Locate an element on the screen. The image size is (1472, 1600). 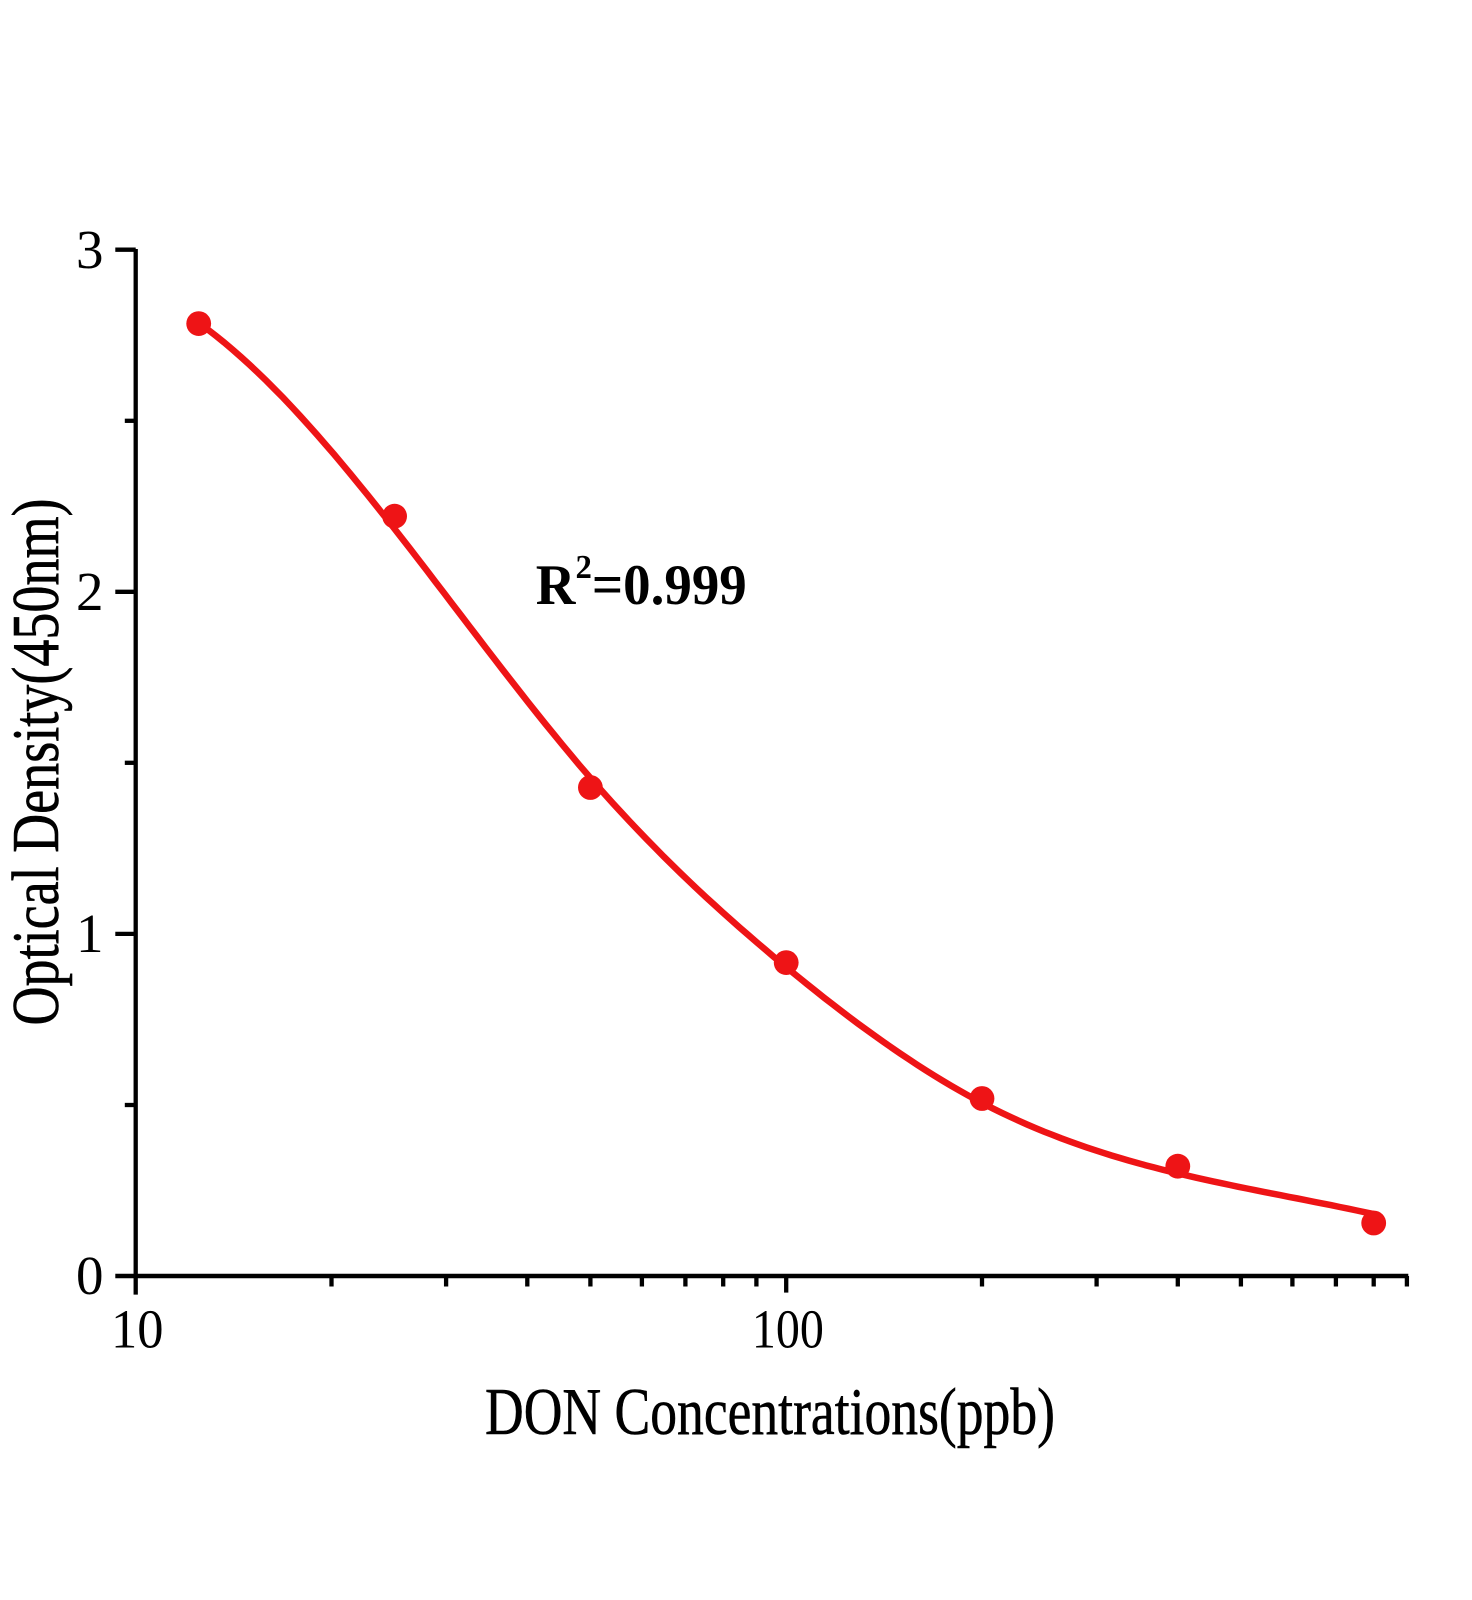
svg-text: 10 is located at coordinates (137, 1329).